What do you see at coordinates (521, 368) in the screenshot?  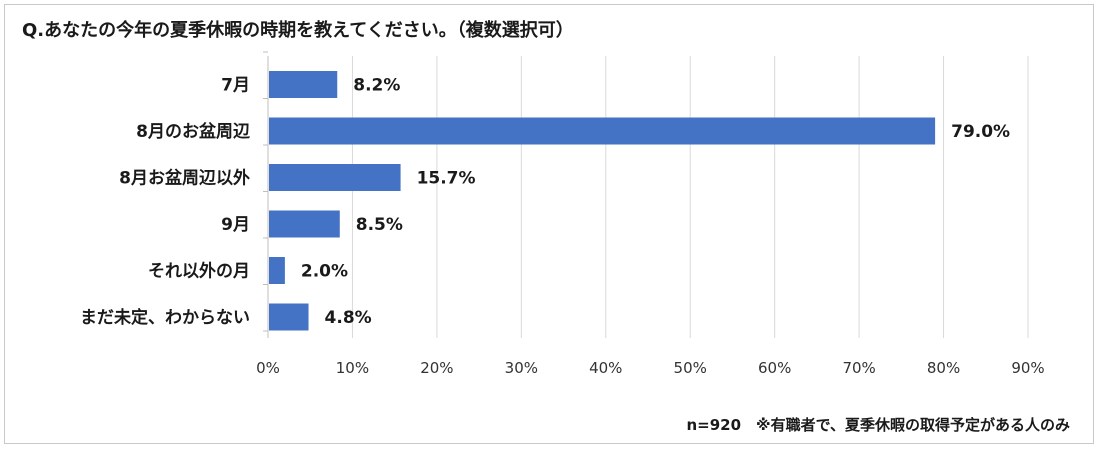 I see `x-tick-label: 30%` at bounding box center [521, 368].